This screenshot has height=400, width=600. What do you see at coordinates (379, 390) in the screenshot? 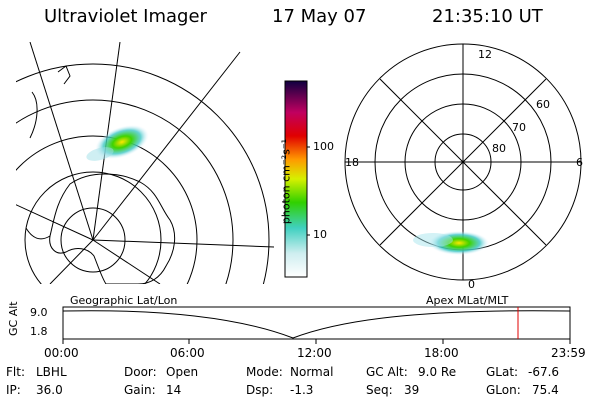
I see `status-seq-key: Seq:` at bounding box center [379, 390].